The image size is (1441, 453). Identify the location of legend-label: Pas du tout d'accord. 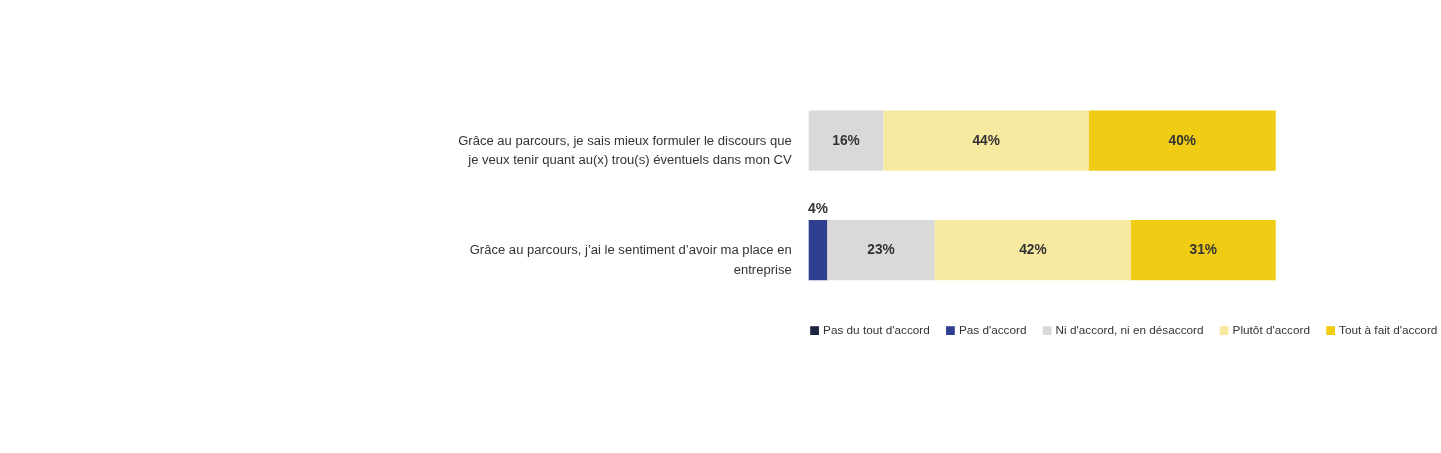
(876, 329).